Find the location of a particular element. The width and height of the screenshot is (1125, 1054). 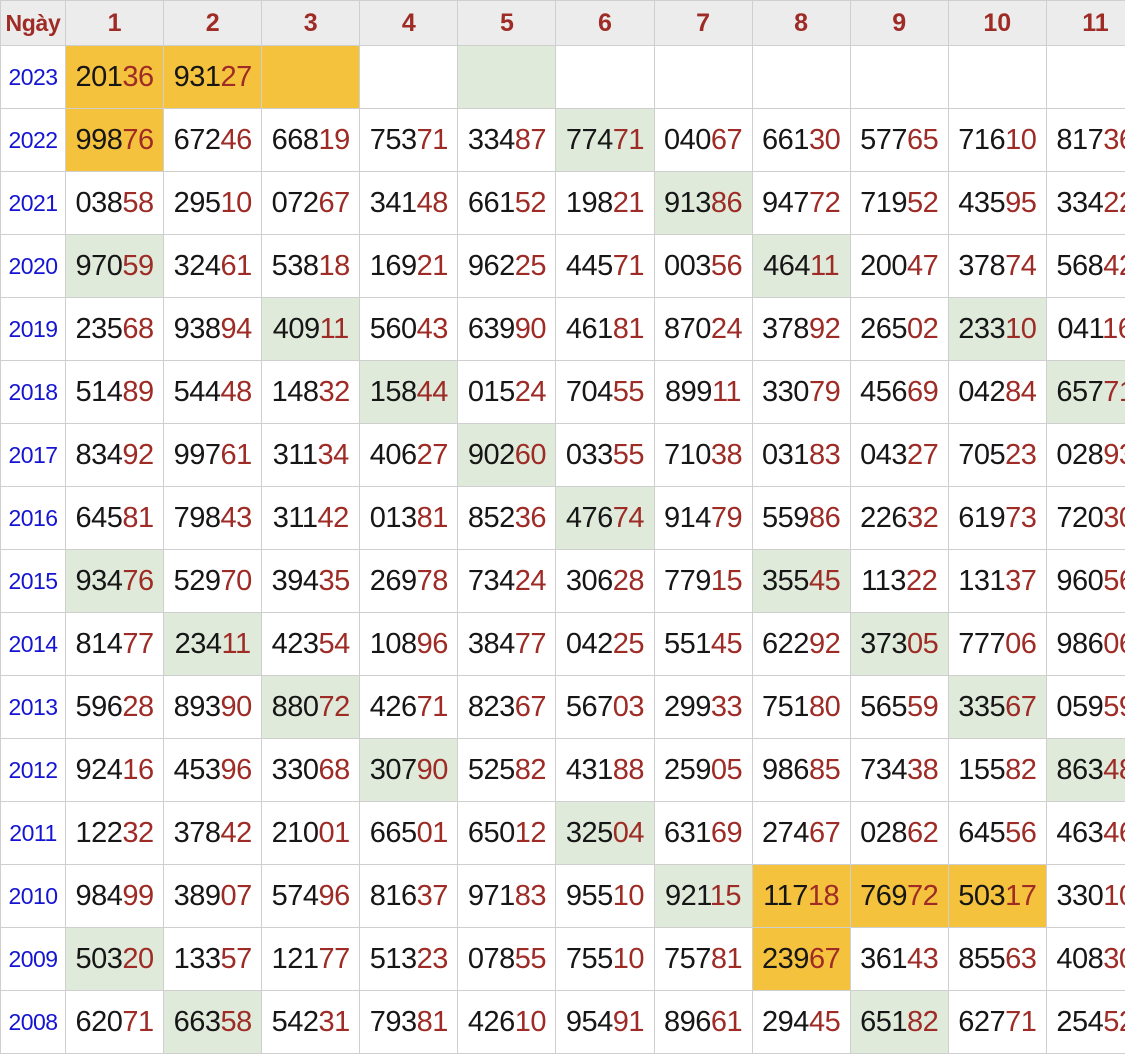

result-cell: 42610 is located at coordinates (507, 1022).